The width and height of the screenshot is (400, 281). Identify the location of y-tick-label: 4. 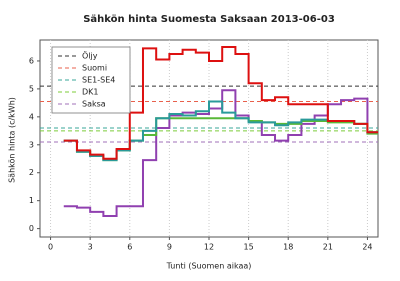
(31, 116).